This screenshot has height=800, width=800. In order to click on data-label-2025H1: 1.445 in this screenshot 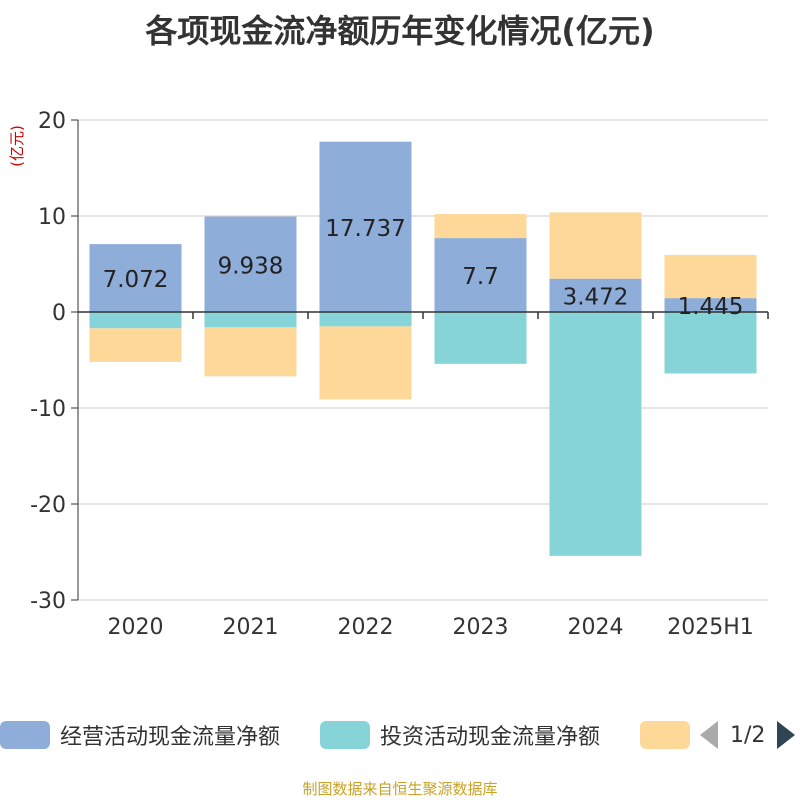, I will do `click(711, 307)`.